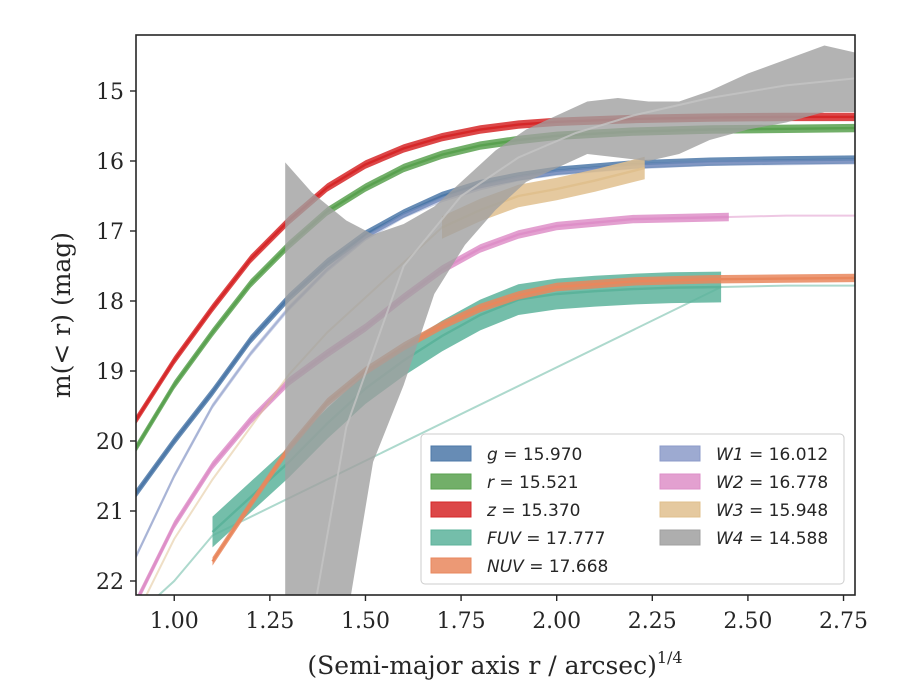 The height and width of the screenshot is (700, 900). I want to click on y-tick-label: 22, so click(110, 582).